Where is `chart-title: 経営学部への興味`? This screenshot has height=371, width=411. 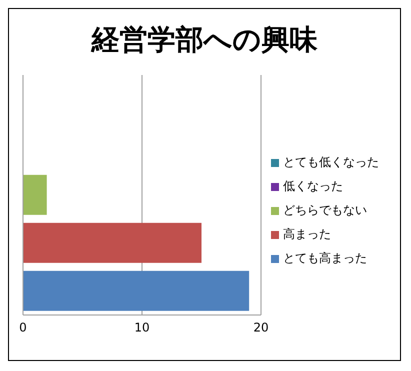
chart-title: 経営学部への興味 is located at coordinates (204, 40).